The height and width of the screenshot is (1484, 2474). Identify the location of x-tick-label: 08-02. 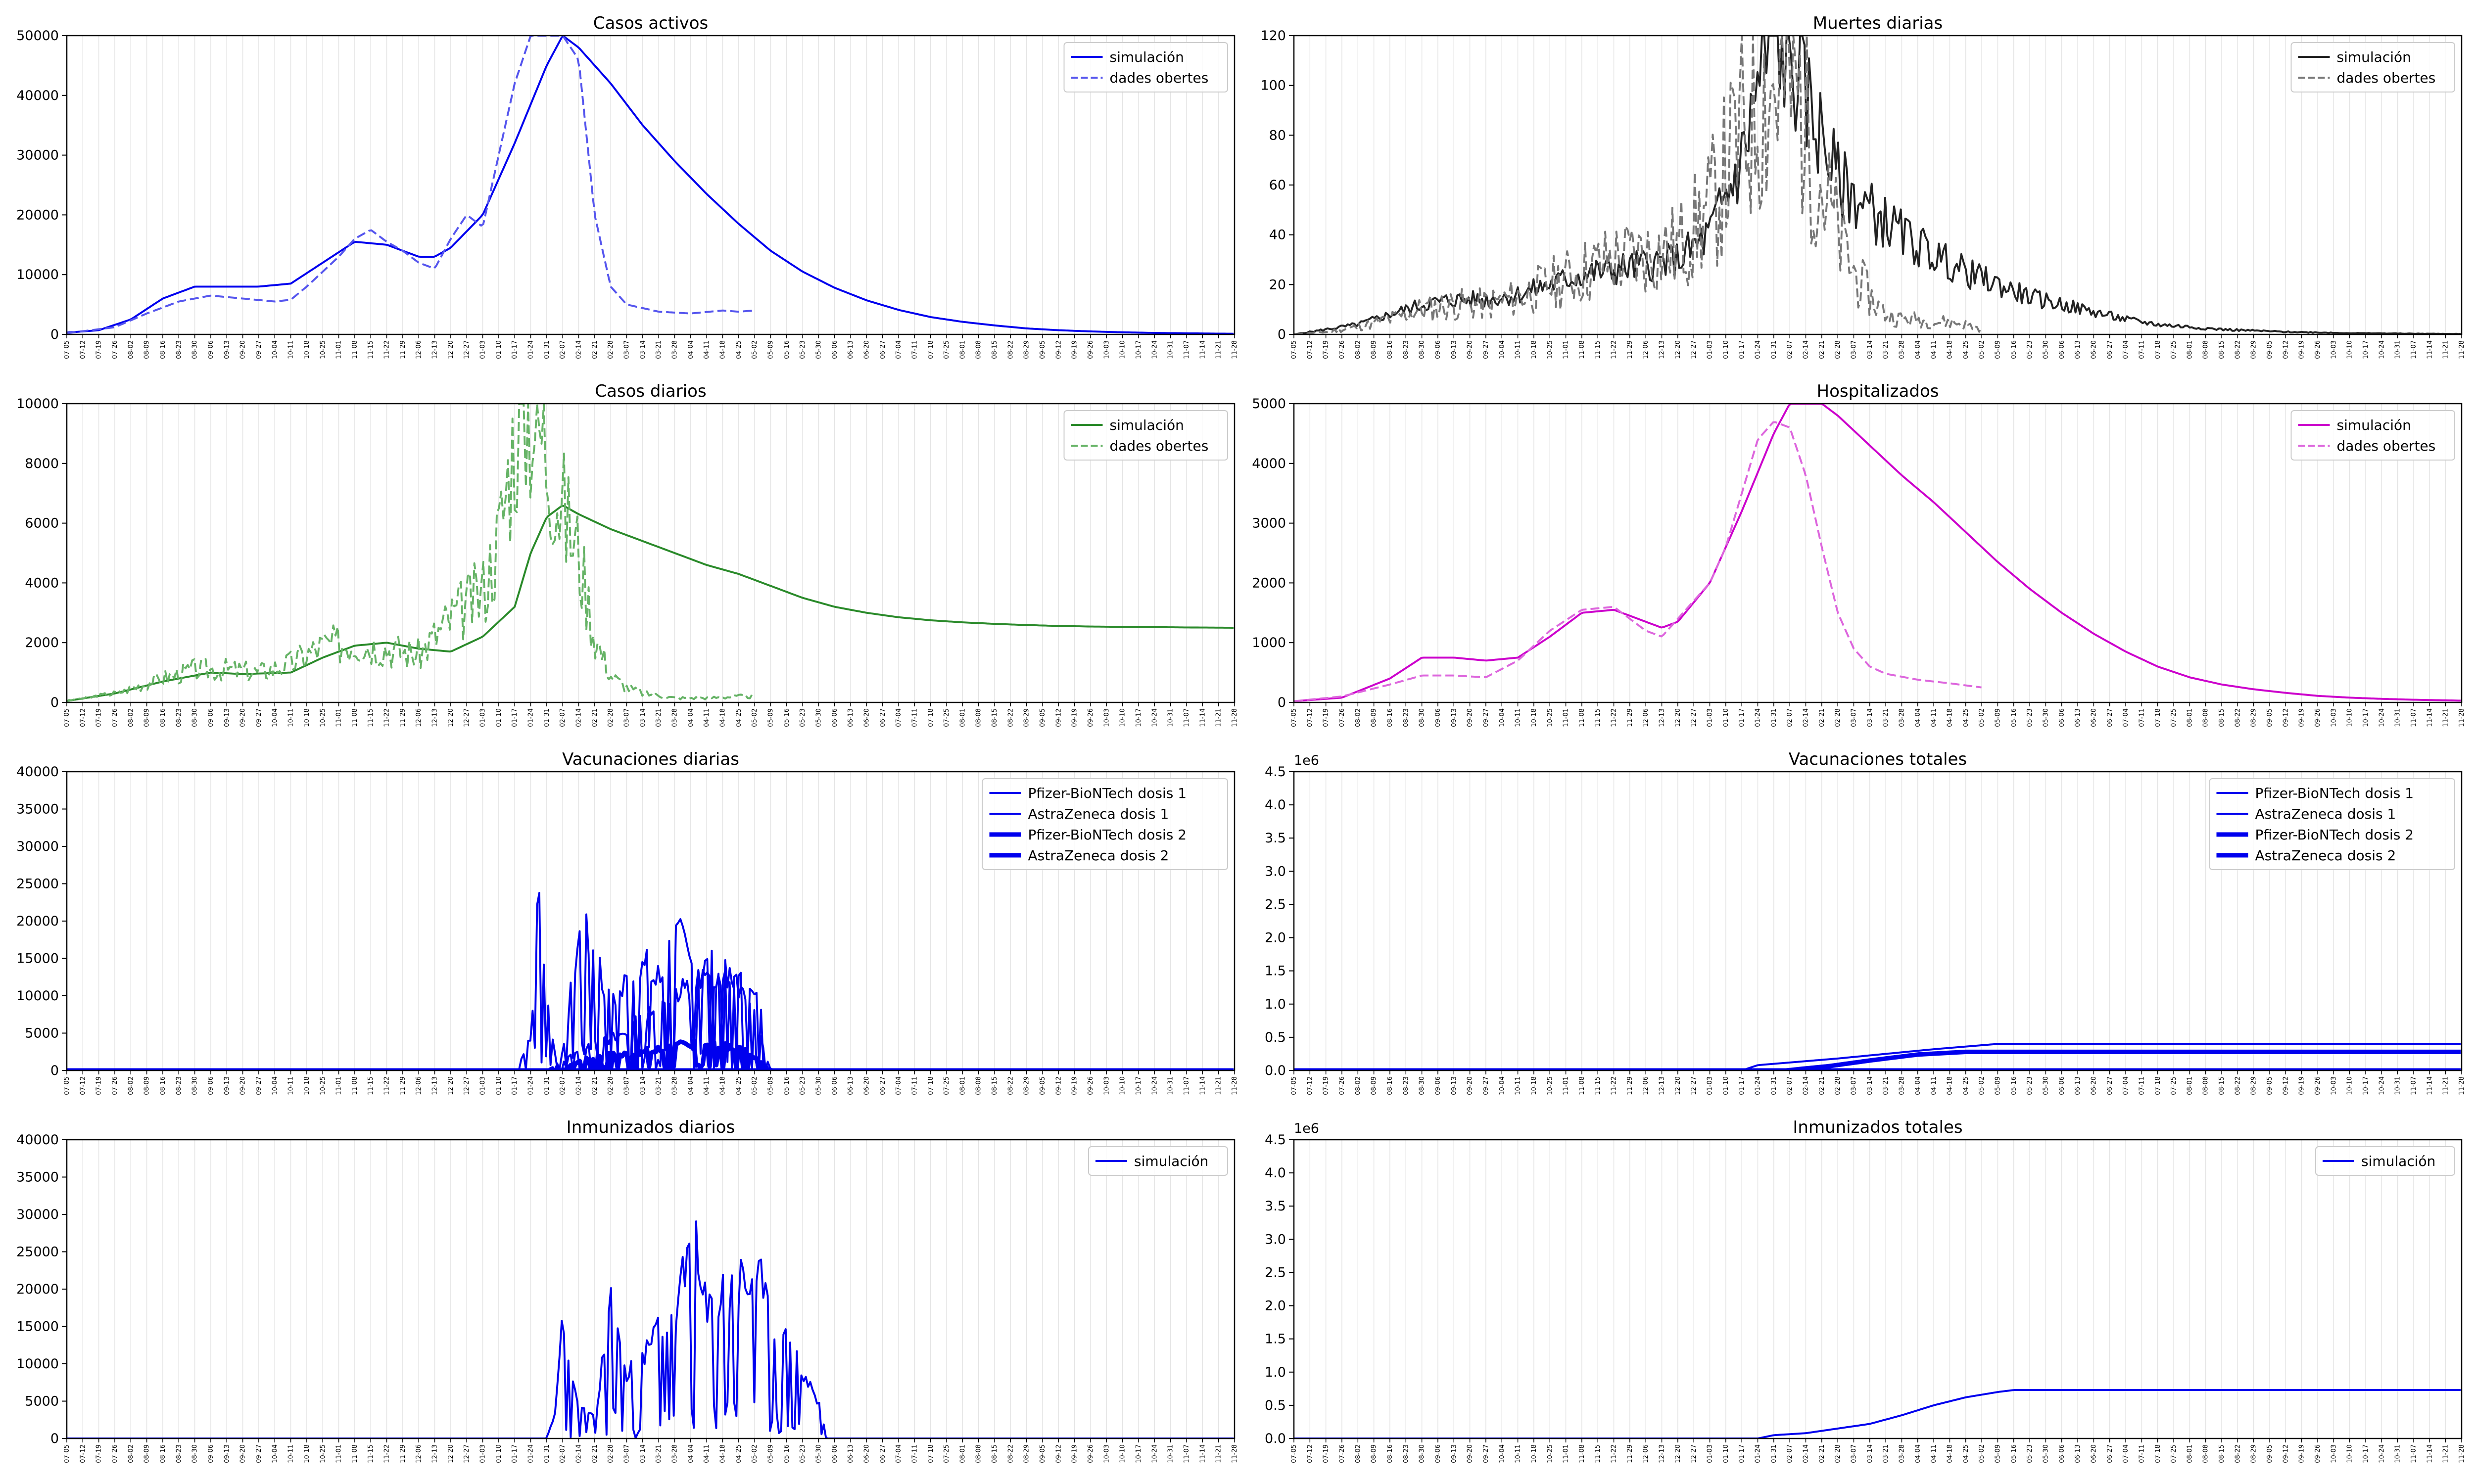
(131, 1453).